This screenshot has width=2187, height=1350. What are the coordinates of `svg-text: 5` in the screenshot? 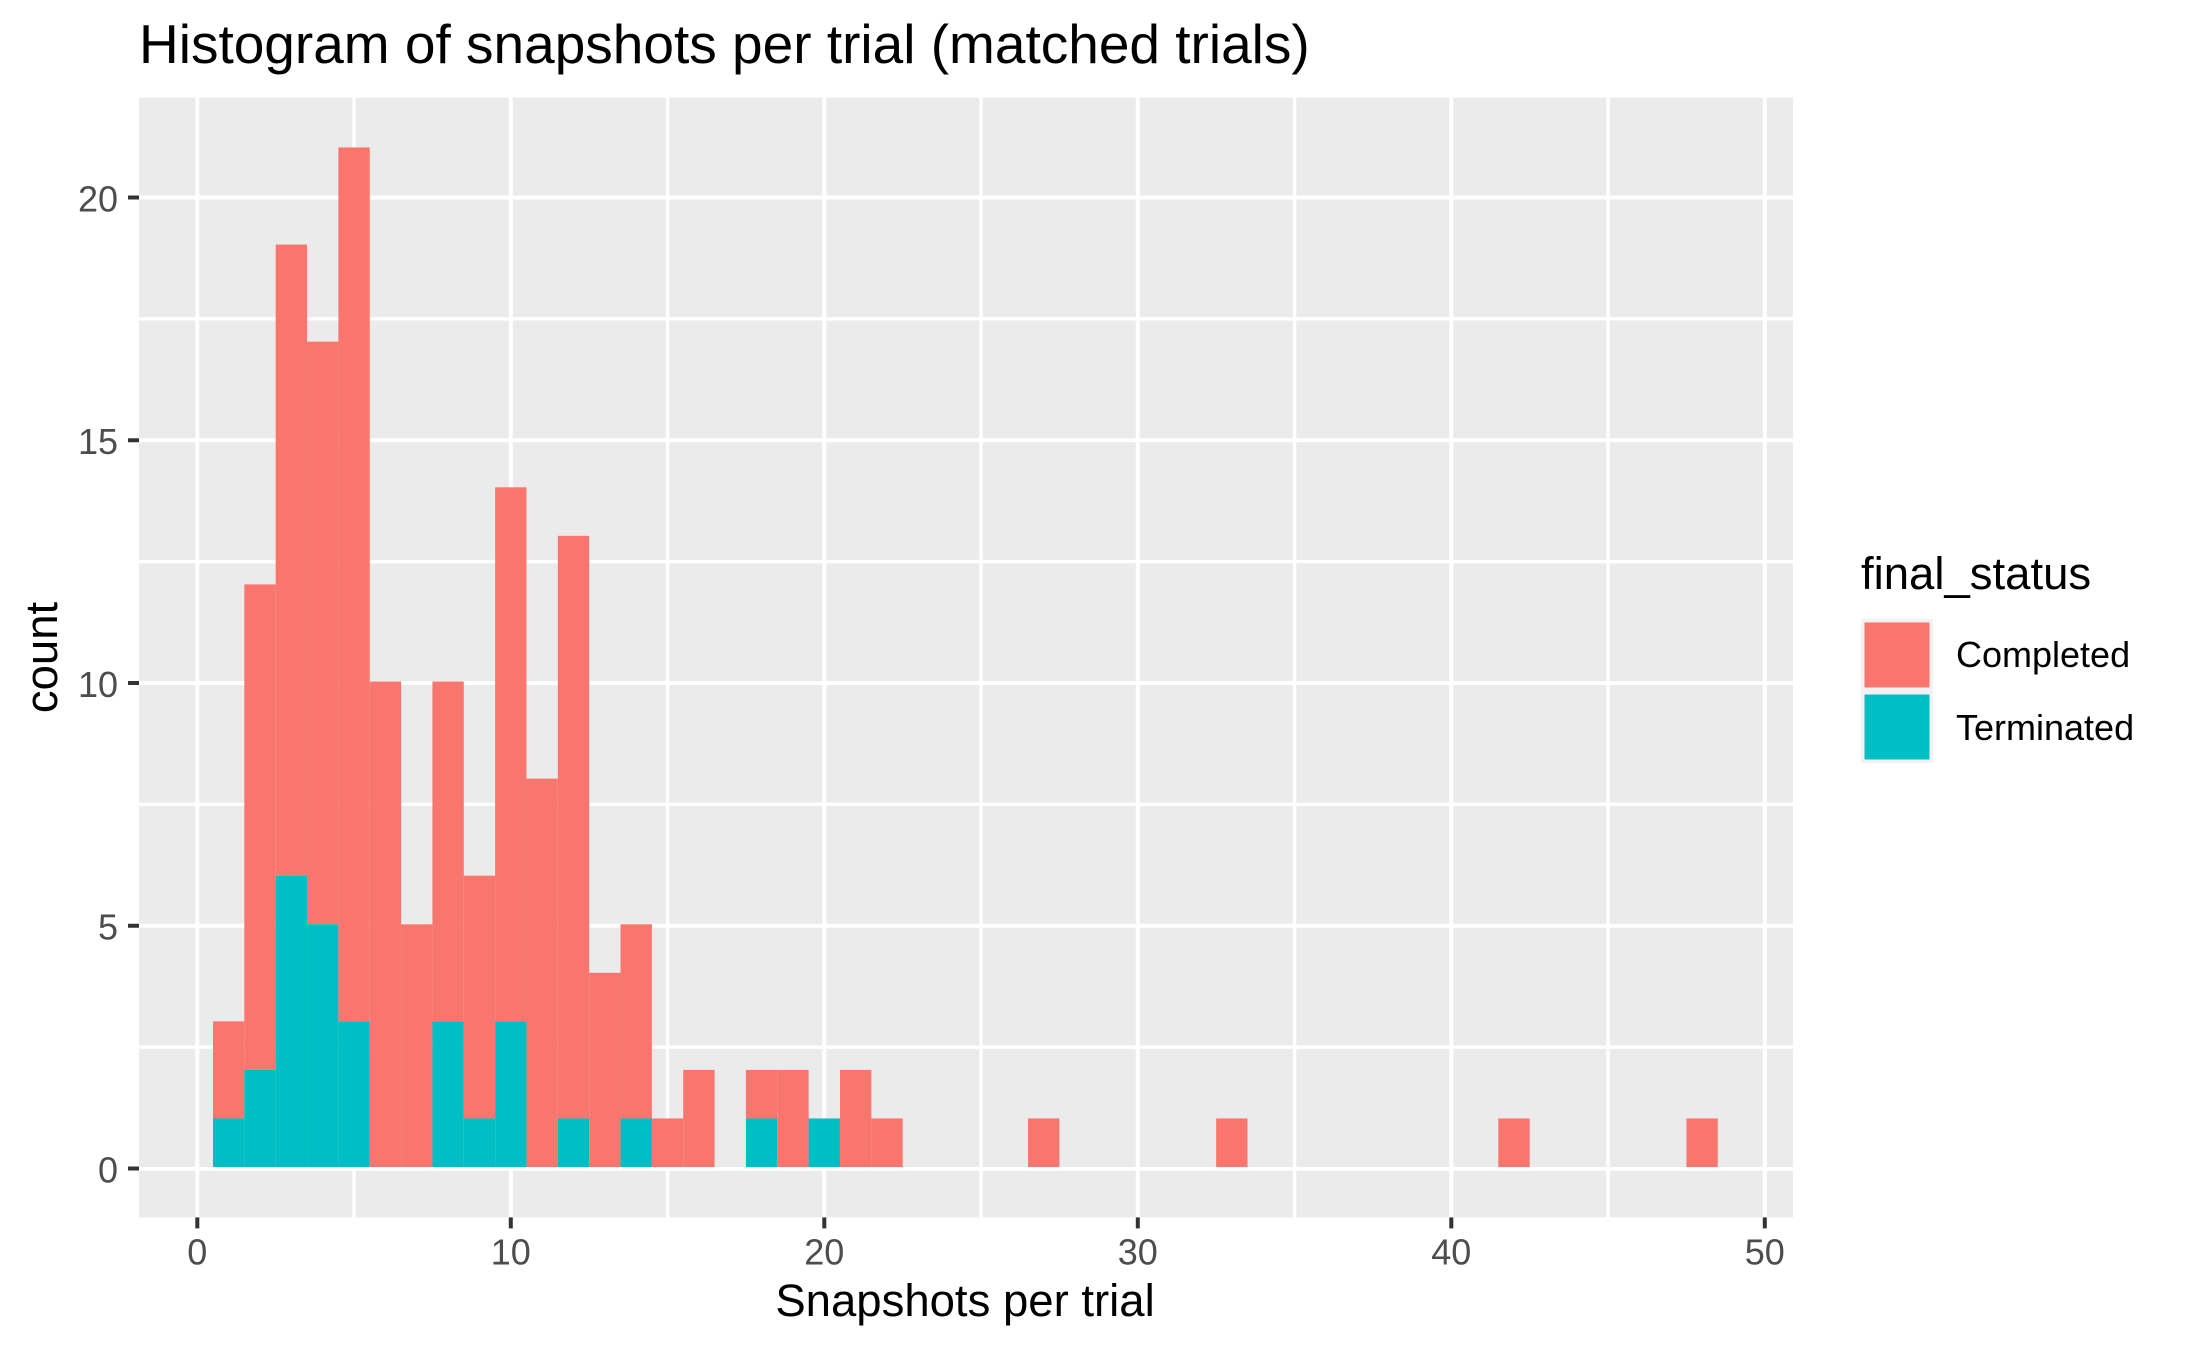 It's located at (108, 927).